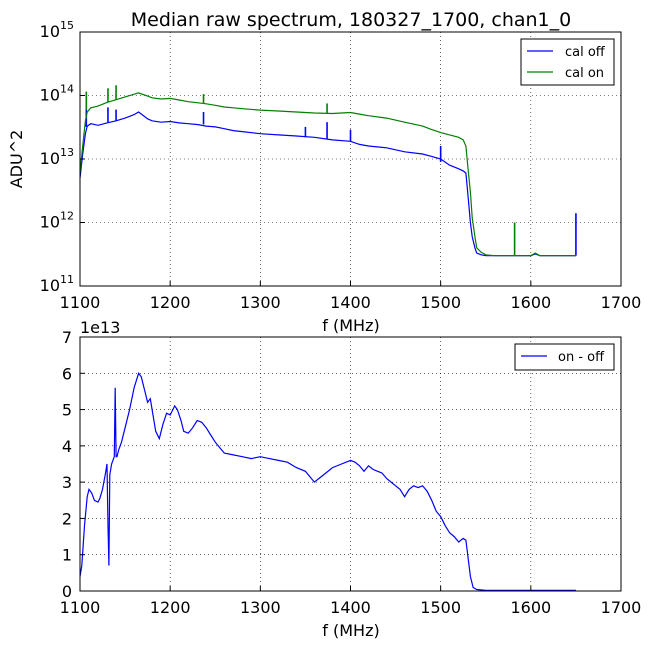 The image size is (652, 650). I want to click on top-x-tick-label: 1300, so click(260, 302).